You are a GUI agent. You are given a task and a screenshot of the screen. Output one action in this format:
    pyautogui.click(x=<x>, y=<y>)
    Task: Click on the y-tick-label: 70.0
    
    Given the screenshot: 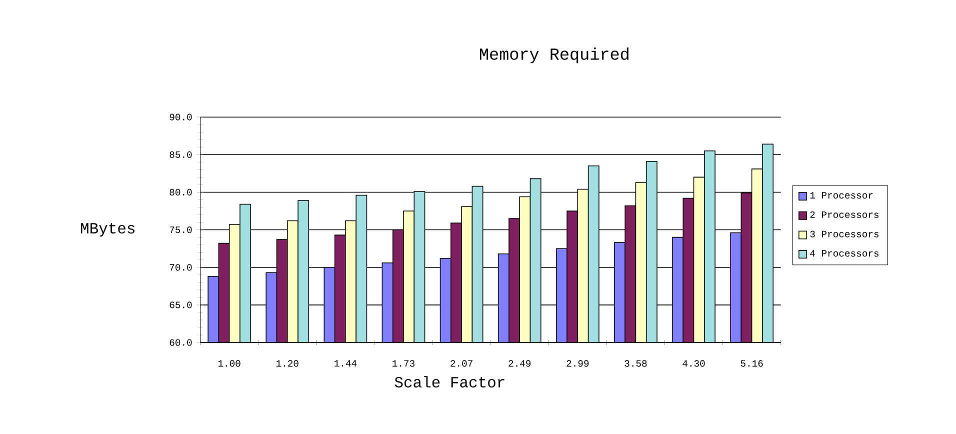 What is the action you would take?
    pyautogui.click(x=181, y=267)
    